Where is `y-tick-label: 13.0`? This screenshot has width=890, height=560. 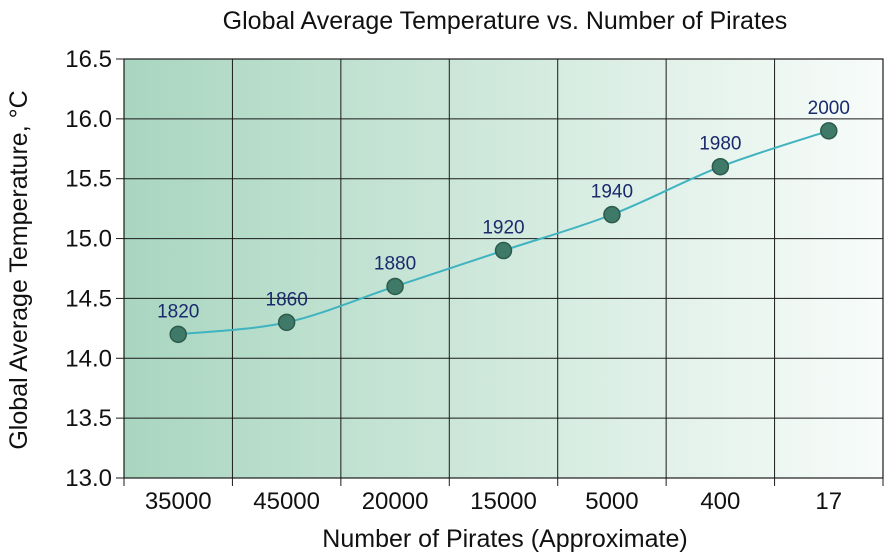 y-tick-label: 13.0 is located at coordinates (88, 478).